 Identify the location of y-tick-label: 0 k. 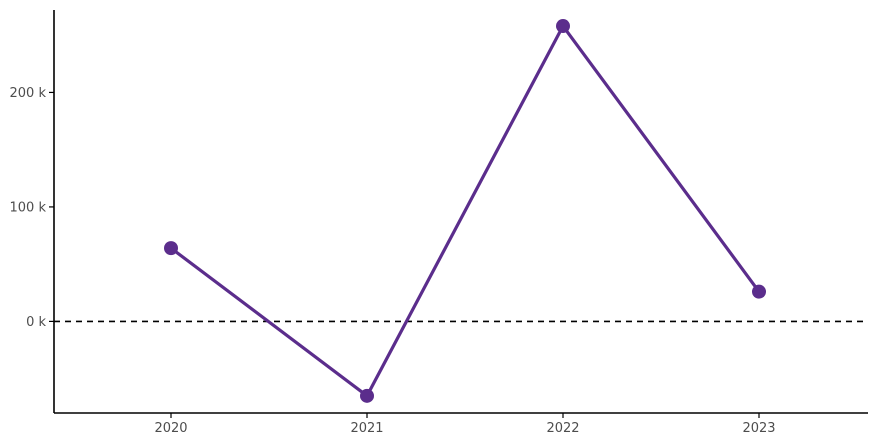
(36, 322).